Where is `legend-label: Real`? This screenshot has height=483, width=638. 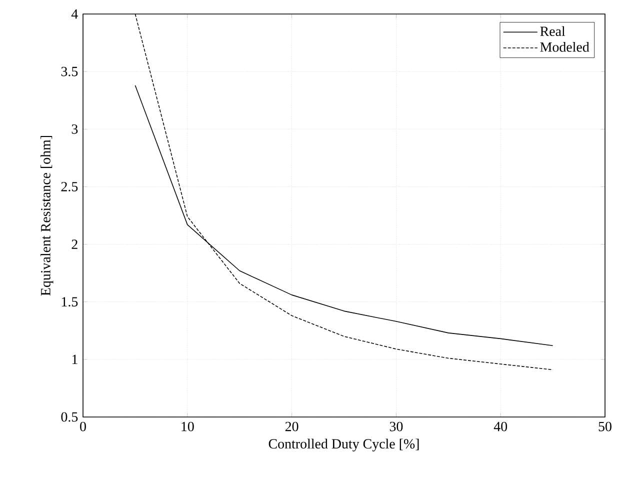
legend-label: Real is located at coordinates (553, 31).